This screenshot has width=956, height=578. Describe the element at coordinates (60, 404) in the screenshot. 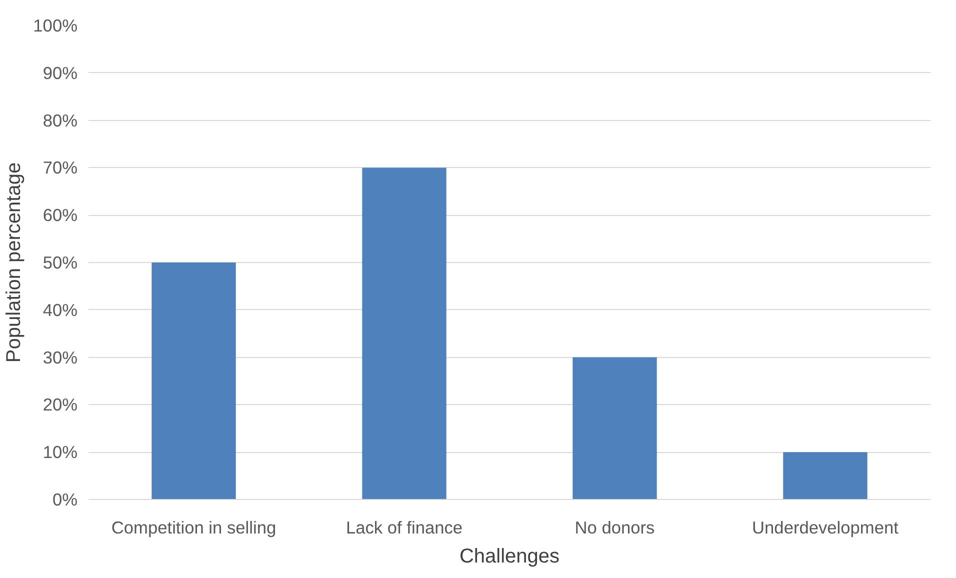

I see `y-tick-label: 20%` at that location.